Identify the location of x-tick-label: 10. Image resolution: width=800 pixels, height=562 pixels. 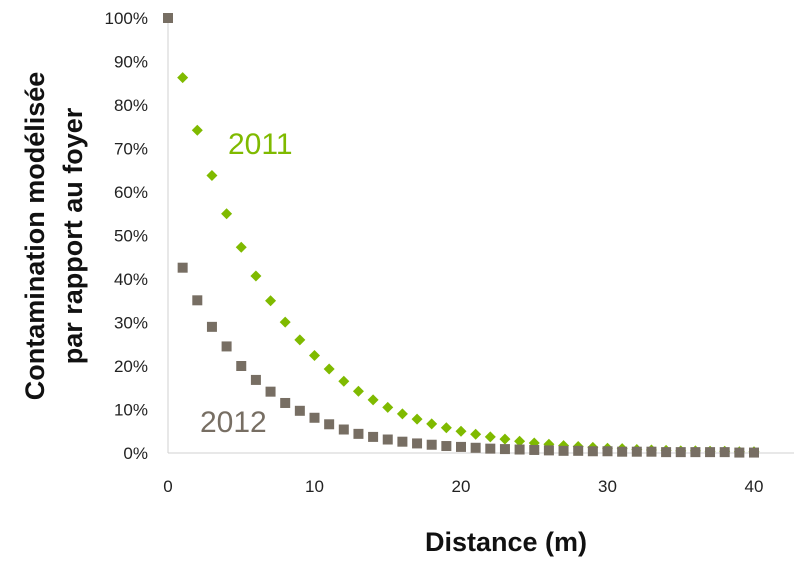
(314, 486).